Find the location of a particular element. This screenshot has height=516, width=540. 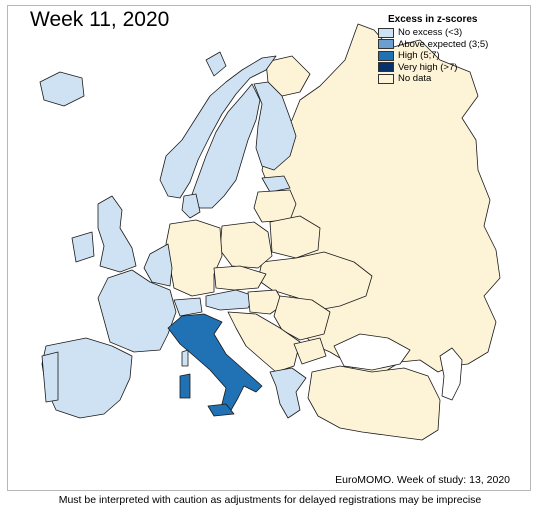

legend-label: High (5;7) is located at coordinates (419, 56).